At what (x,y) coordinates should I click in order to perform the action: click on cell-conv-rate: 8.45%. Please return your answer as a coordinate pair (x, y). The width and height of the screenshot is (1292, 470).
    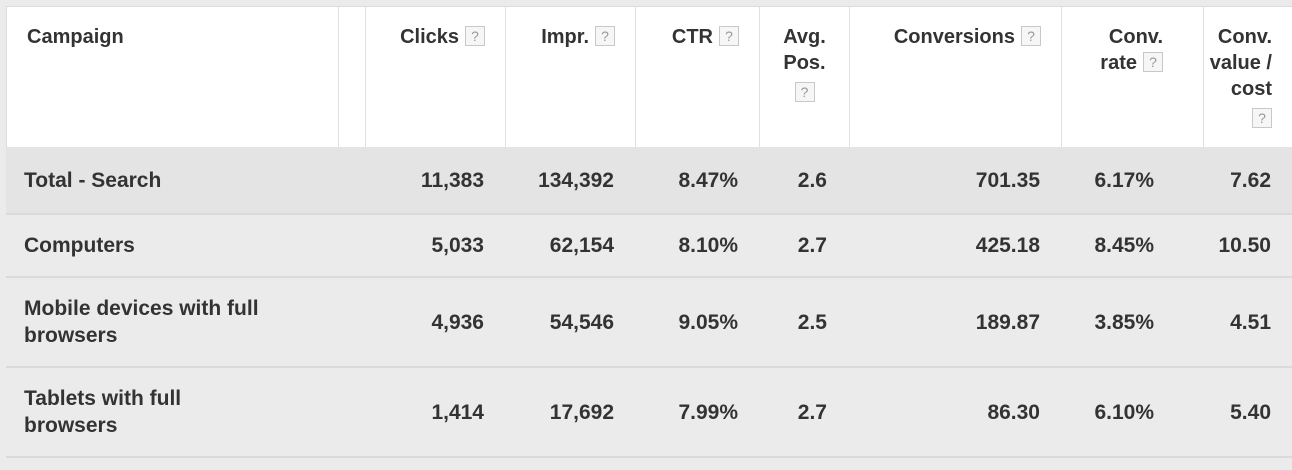
    Looking at the image, I should click on (1124, 245).